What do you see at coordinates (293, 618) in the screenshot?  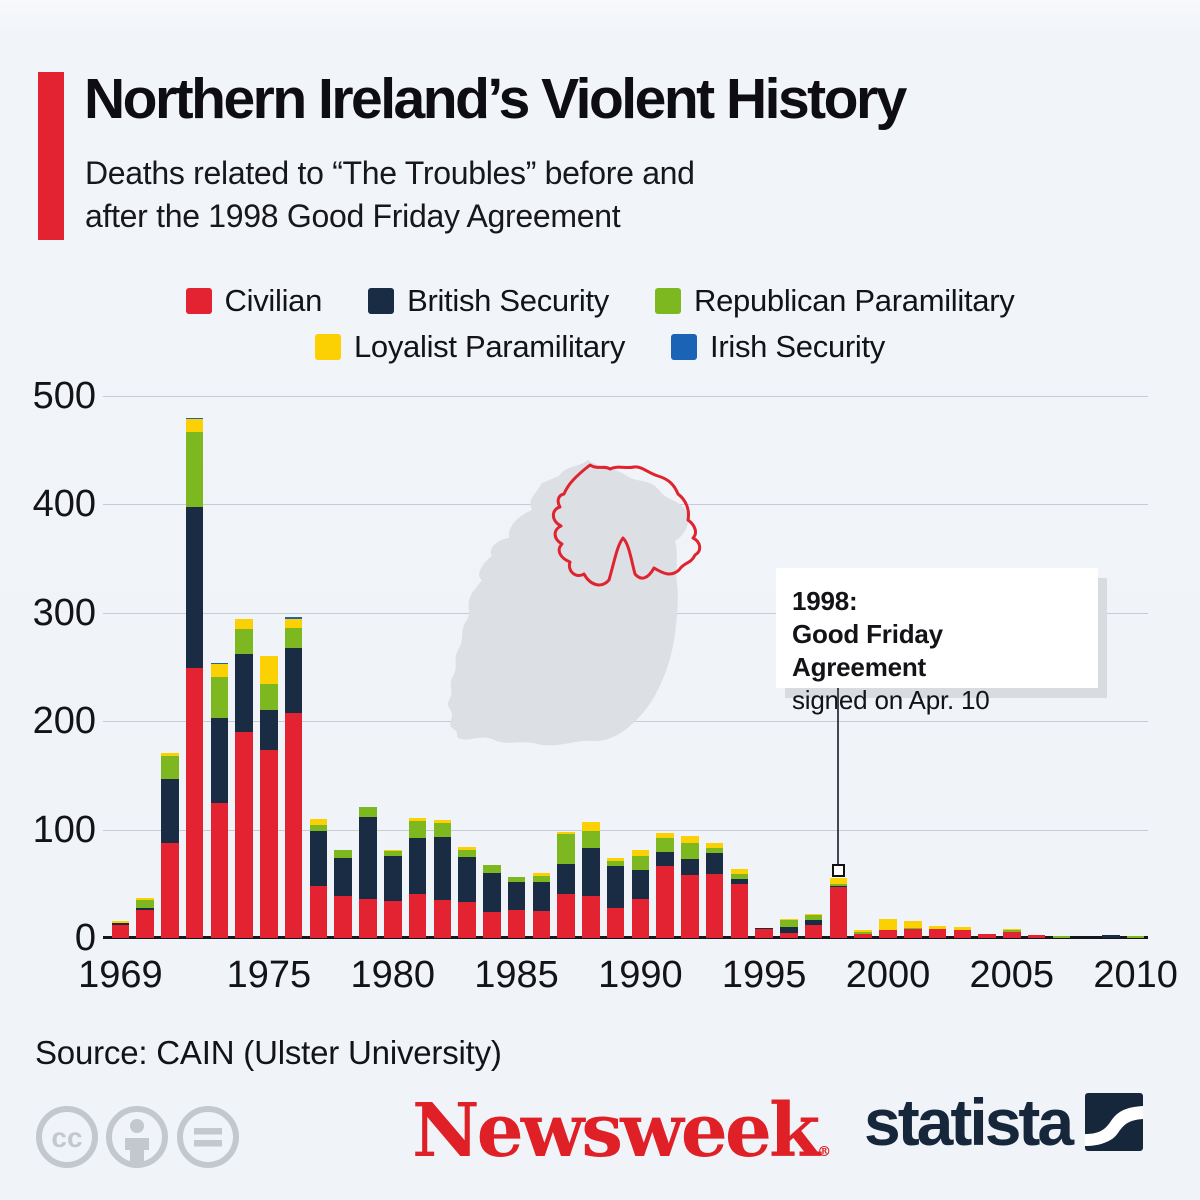 I see `segment-irish-security-1976` at bounding box center [293, 618].